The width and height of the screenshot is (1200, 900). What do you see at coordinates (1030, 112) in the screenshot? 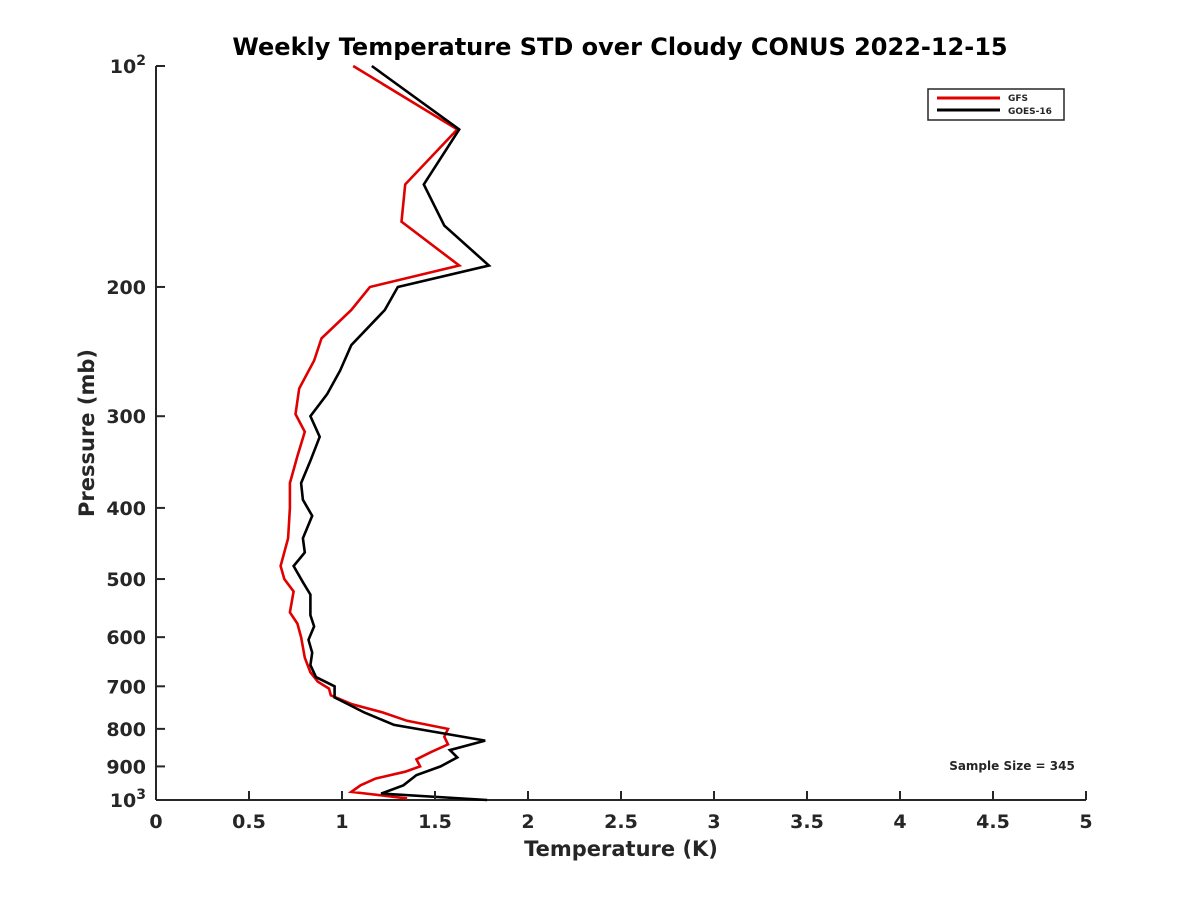
I see `legend-label-goes16: GOES-16` at bounding box center [1030, 112].